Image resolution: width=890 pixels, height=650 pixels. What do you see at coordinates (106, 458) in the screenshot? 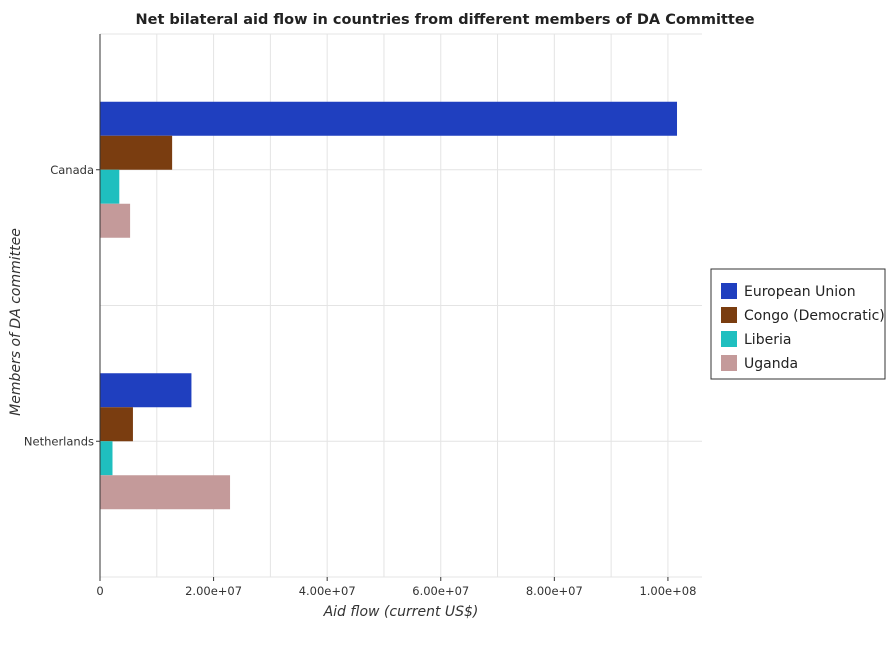
I see `bar-liberia-netherlands` at bounding box center [106, 458].